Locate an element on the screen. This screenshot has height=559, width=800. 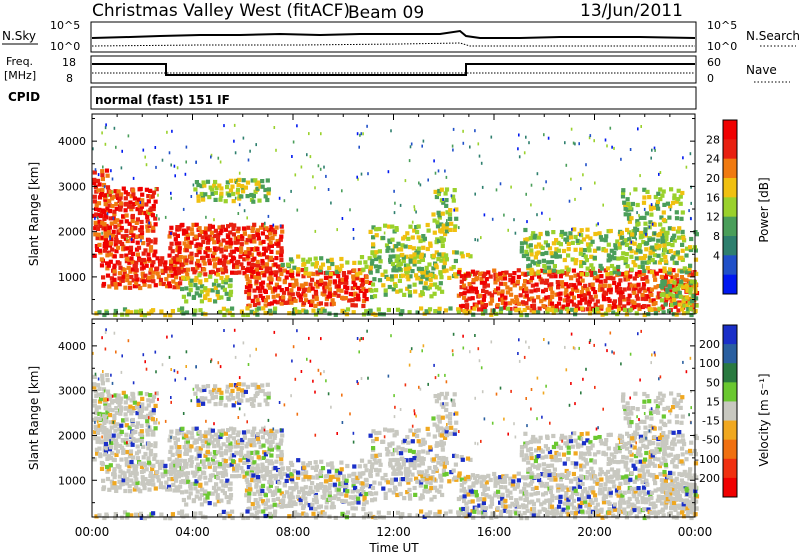
nsearch-trace is located at coordinates (393, 44).